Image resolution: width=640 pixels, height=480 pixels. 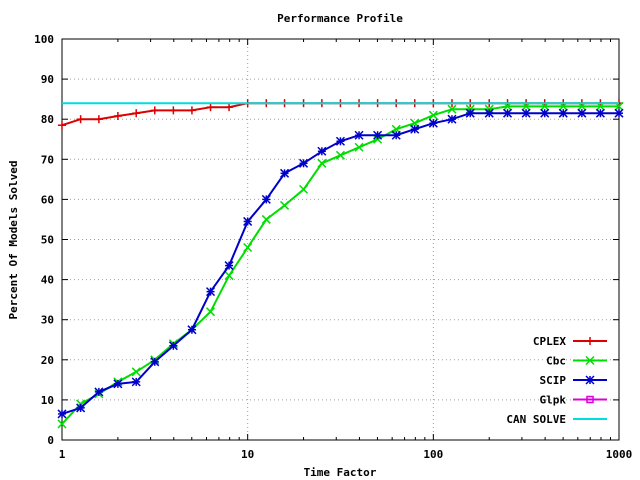 I want to click on x-tick-label: 10, so click(x=247, y=454).